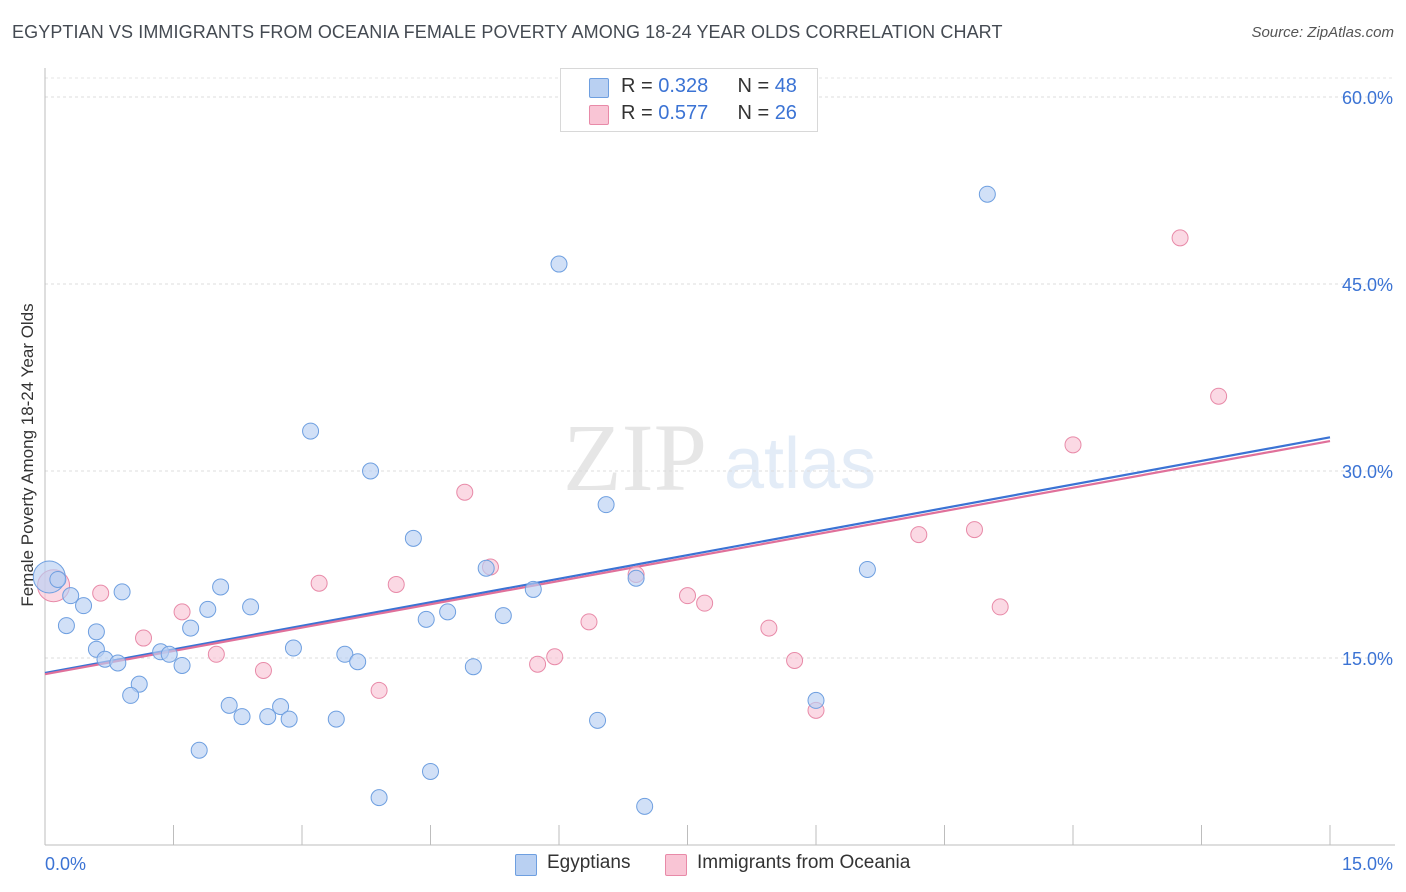 The width and height of the screenshot is (1406, 892). What do you see at coordinates (1367, 864) in the screenshot?
I see `x-tick-label: 15.0%` at bounding box center [1367, 864].